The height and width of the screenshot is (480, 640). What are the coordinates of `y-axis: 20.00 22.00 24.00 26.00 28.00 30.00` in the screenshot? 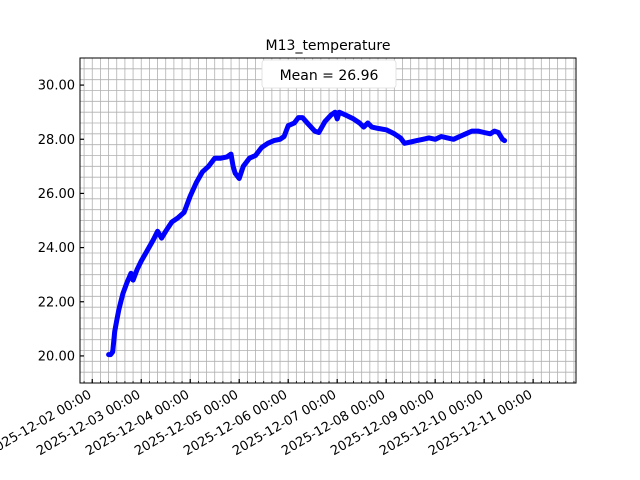 It's located at (61, 221).